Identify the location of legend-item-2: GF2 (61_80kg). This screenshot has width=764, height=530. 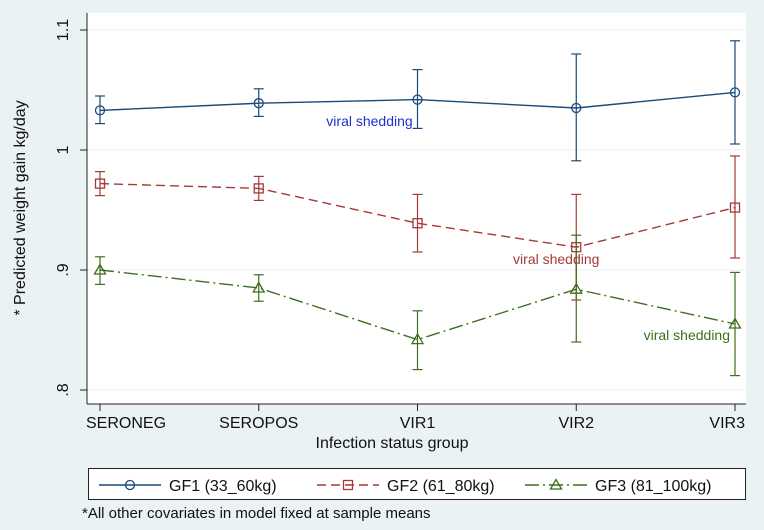
(406, 486).